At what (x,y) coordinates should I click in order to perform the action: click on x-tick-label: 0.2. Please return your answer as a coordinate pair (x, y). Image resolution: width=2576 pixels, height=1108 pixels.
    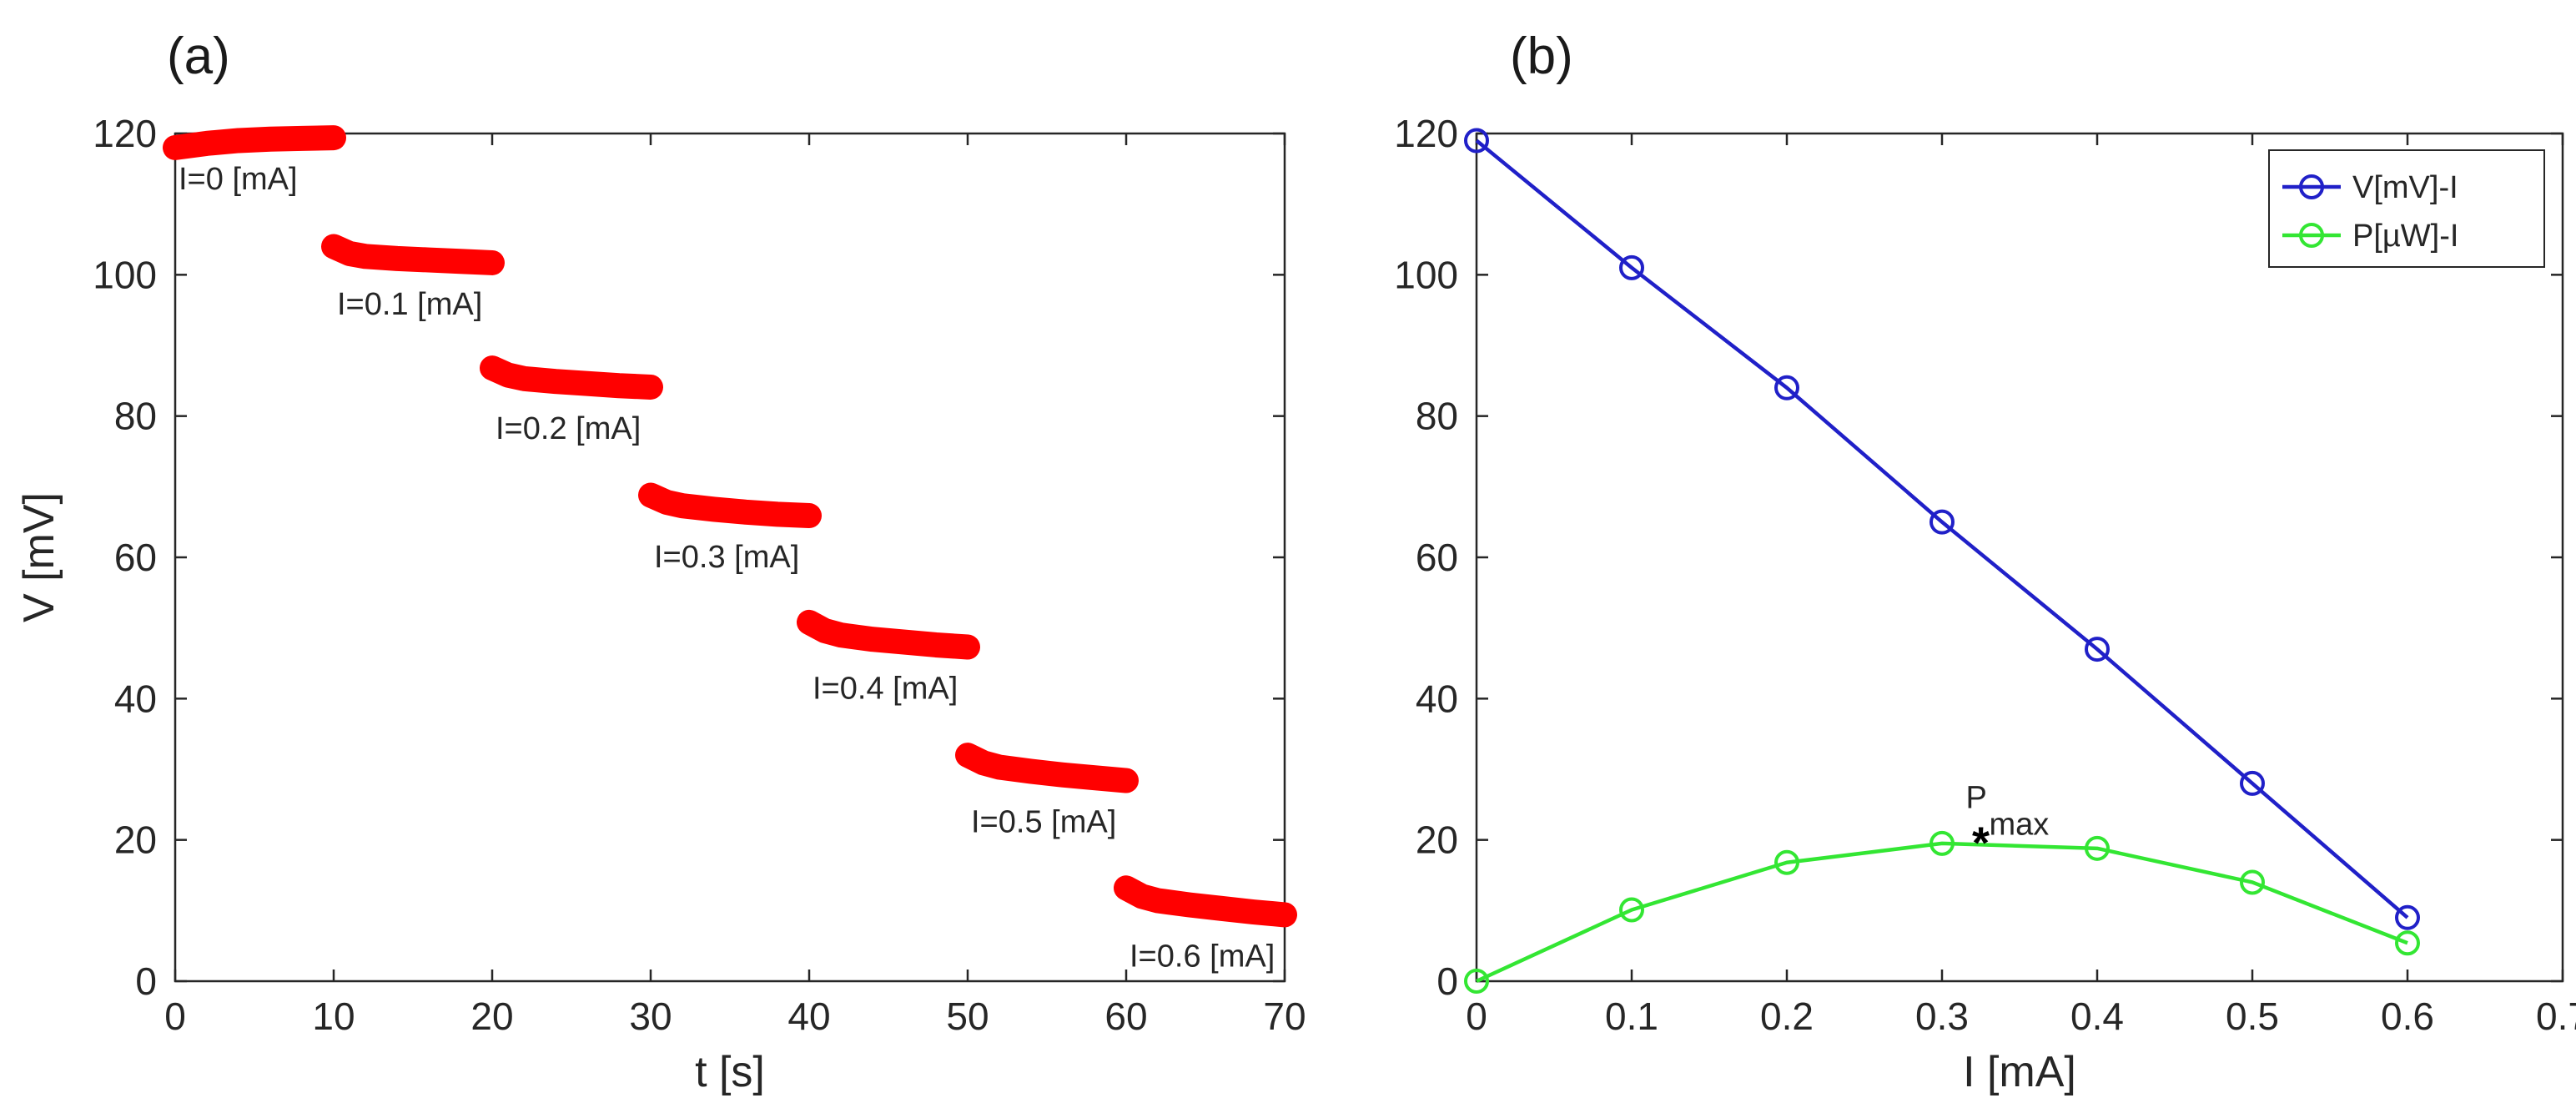
    Looking at the image, I should click on (1787, 1016).